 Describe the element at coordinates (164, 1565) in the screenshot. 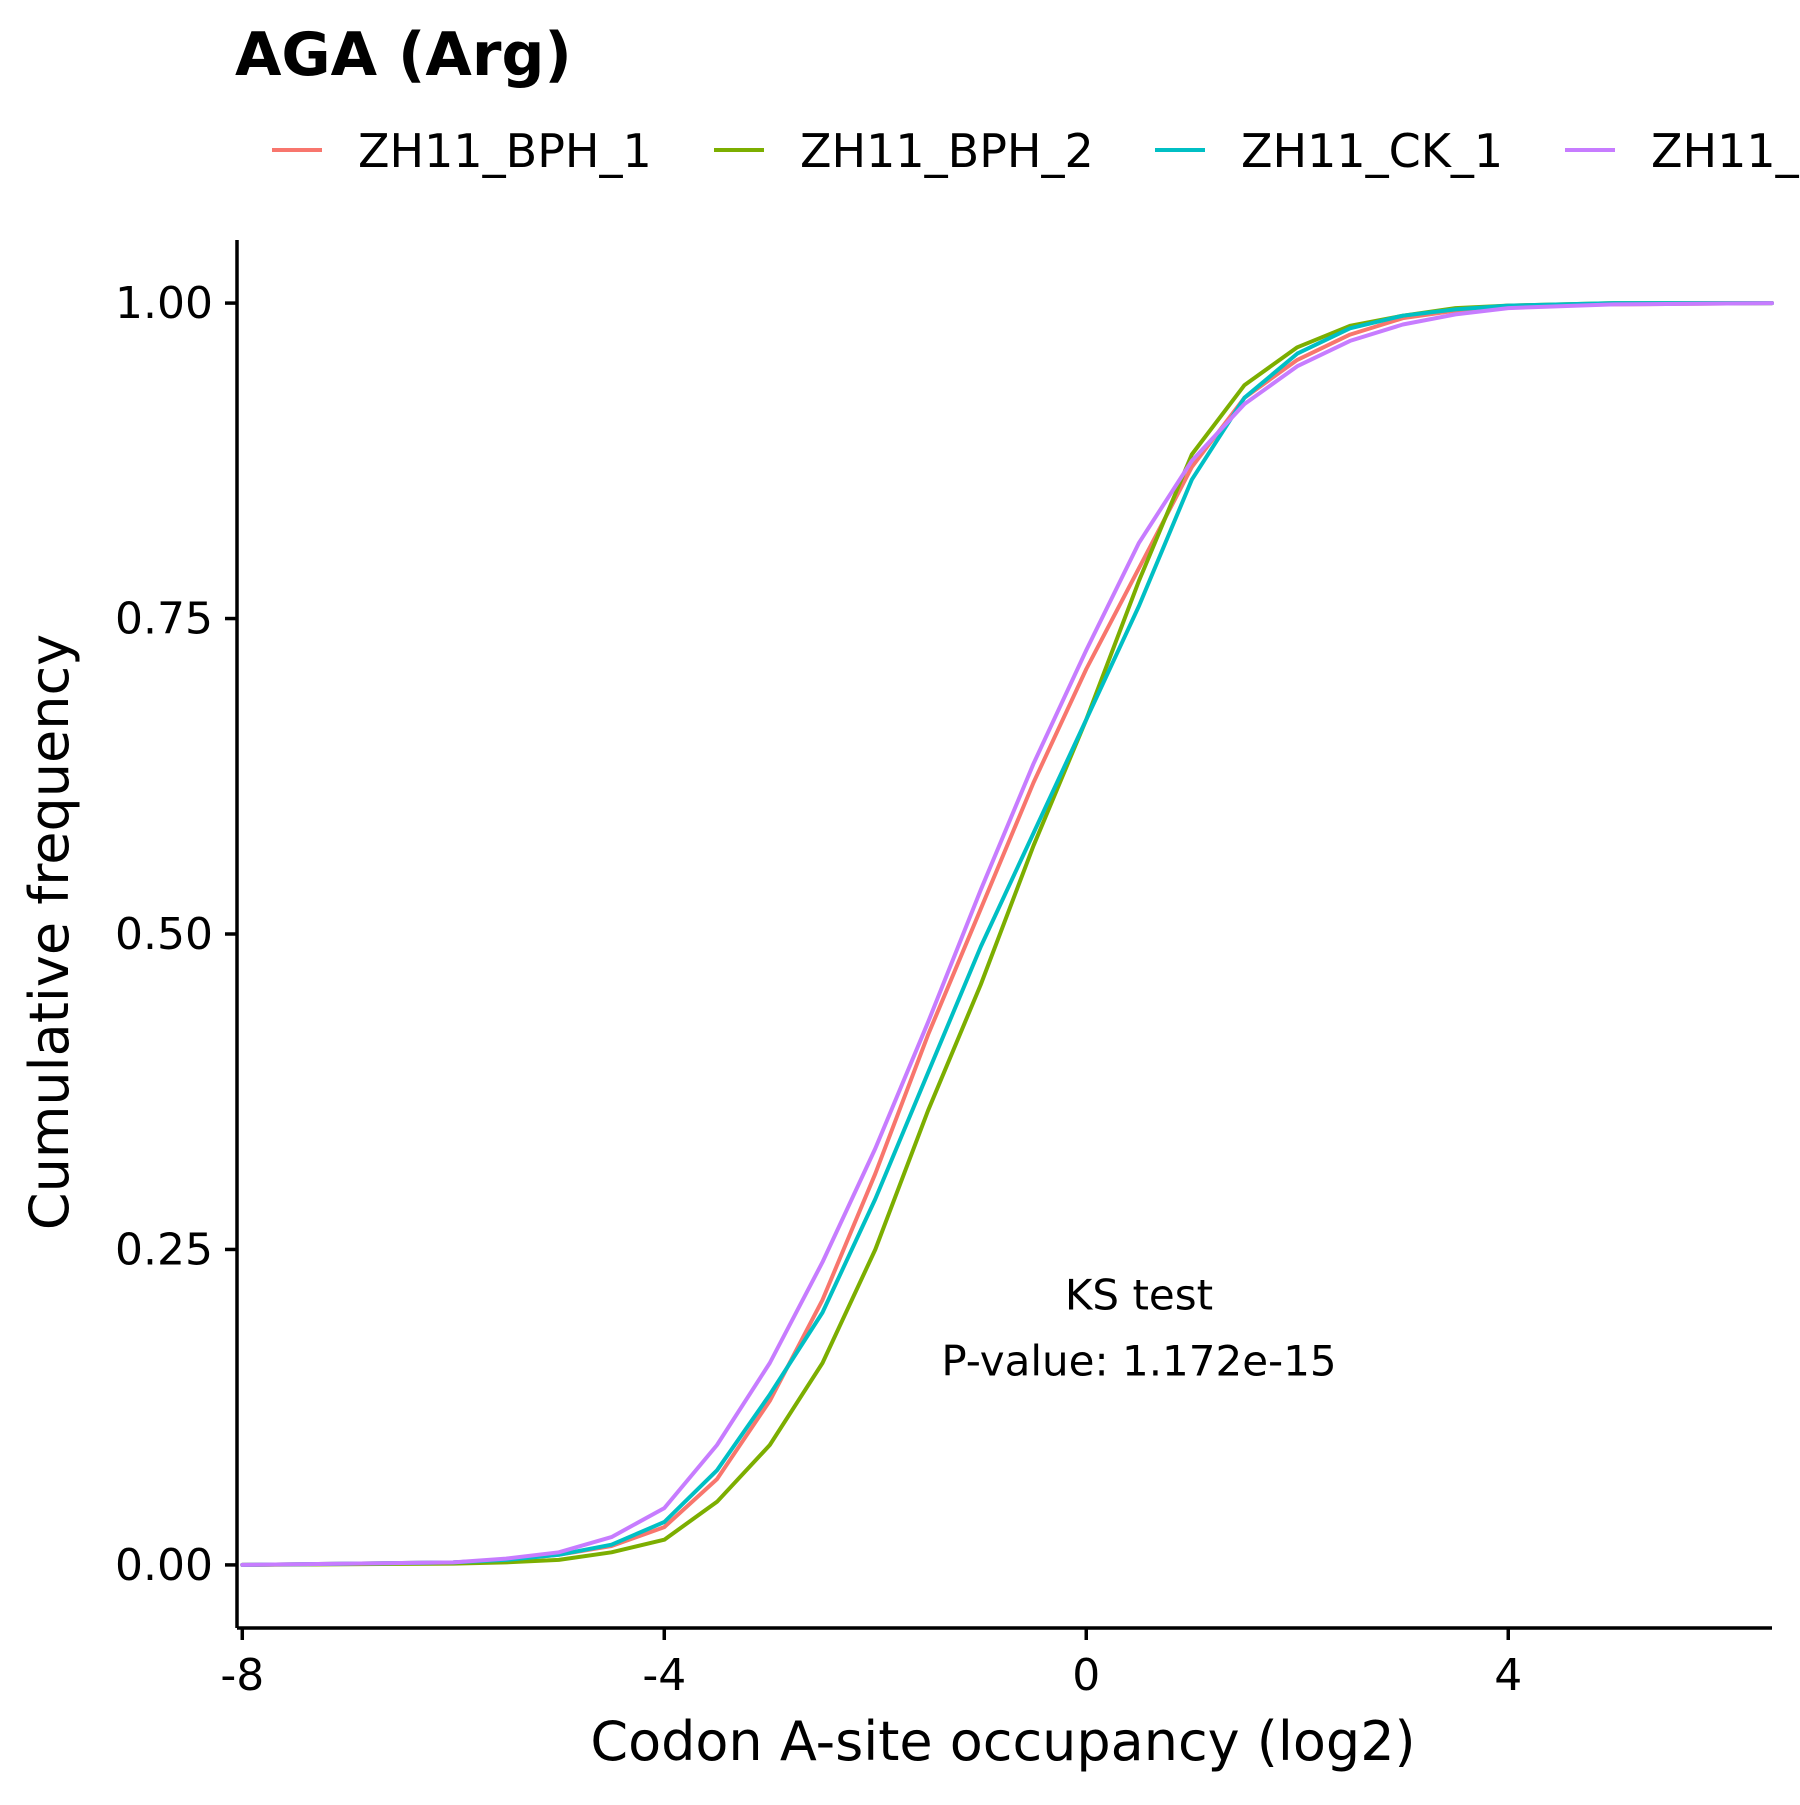

I see `y-tick-label: 0.00` at that location.